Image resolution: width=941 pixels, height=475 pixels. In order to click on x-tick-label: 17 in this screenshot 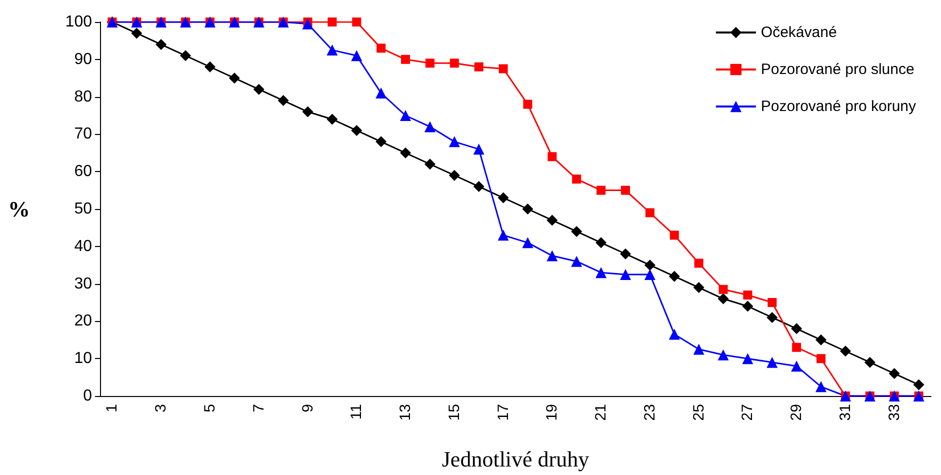, I will do `click(503, 412)`.